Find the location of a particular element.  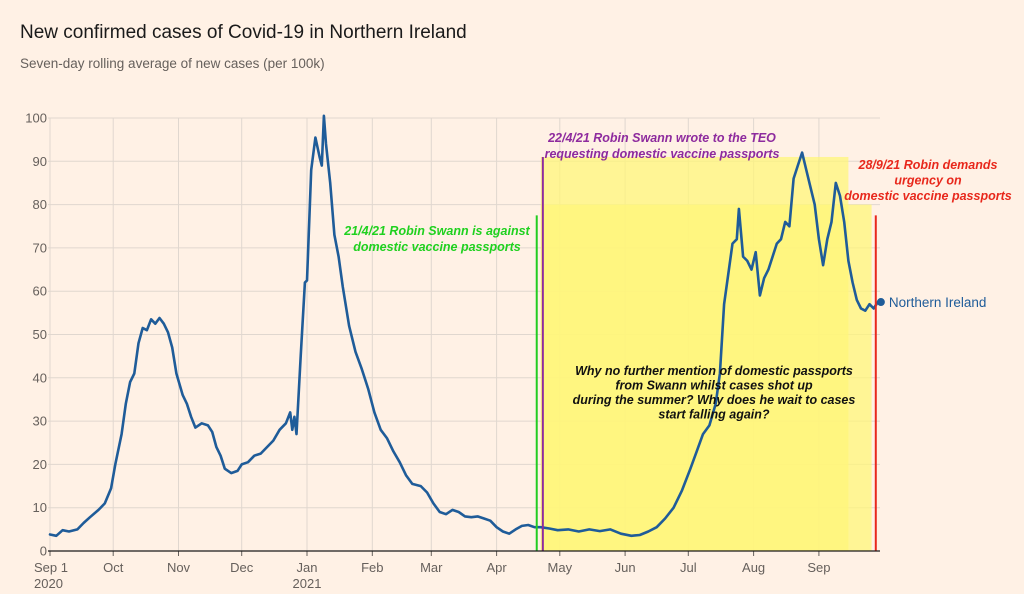

series-end-dot is located at coordinates (880, 302).